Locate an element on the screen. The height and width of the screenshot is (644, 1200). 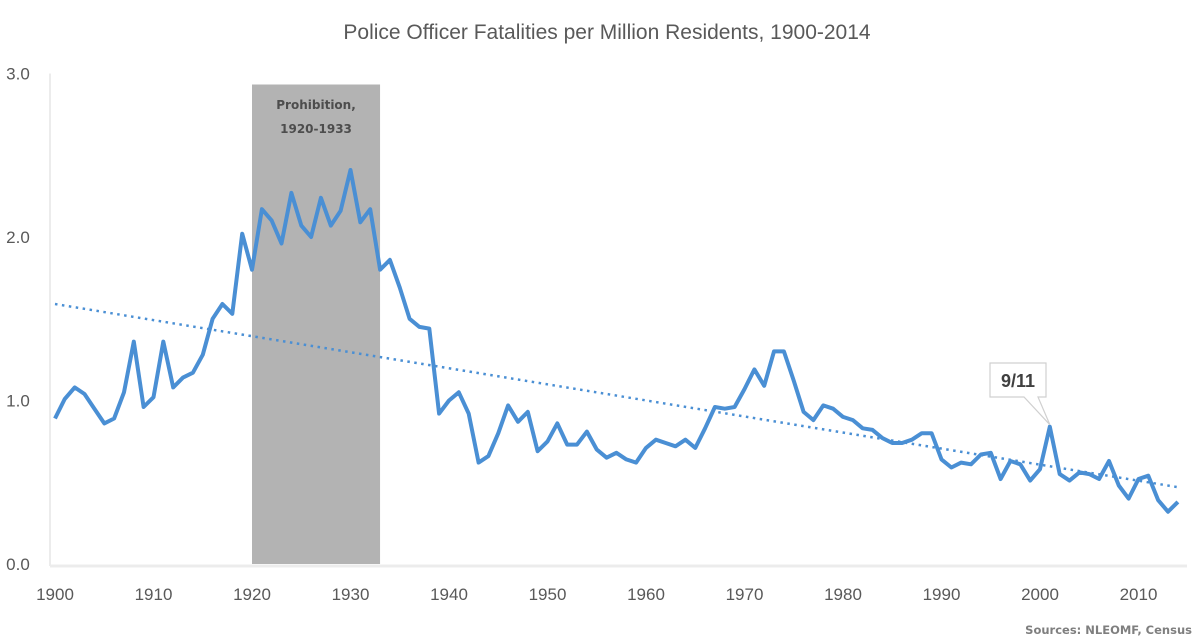
x-tick-label: 1980 is located at coordinates (843, 594).